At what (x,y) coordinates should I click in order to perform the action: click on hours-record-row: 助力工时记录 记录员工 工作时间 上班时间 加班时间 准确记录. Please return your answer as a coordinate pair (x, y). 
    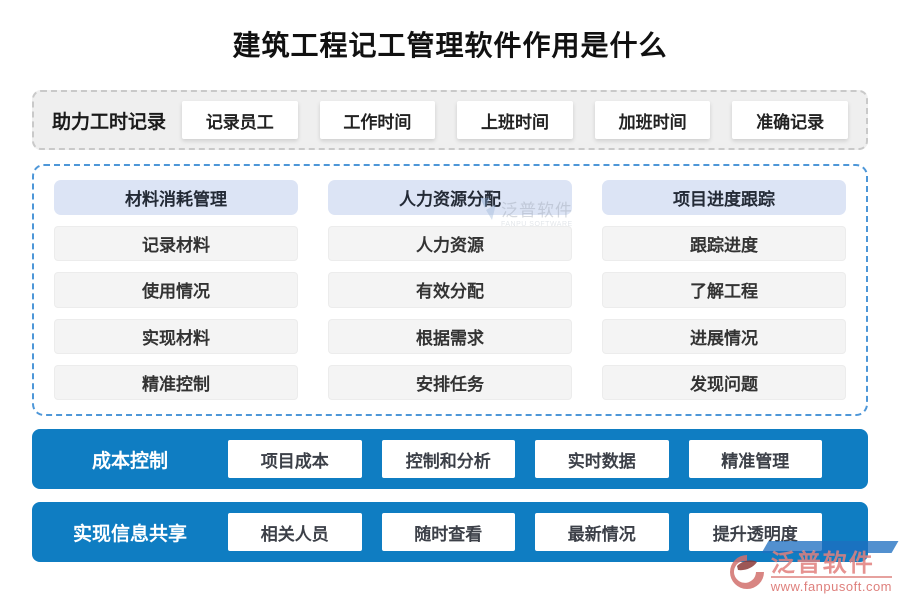
    Looking at the image, I should click on (450, 120).